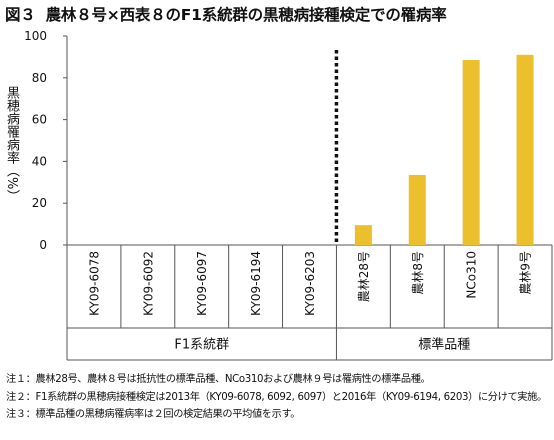 This screenshot has width=554, height=440. What do you see at coordinates (418, 273) in the screenshot?
I see `category-label: 農林8号` at bounding box center [418, 273].